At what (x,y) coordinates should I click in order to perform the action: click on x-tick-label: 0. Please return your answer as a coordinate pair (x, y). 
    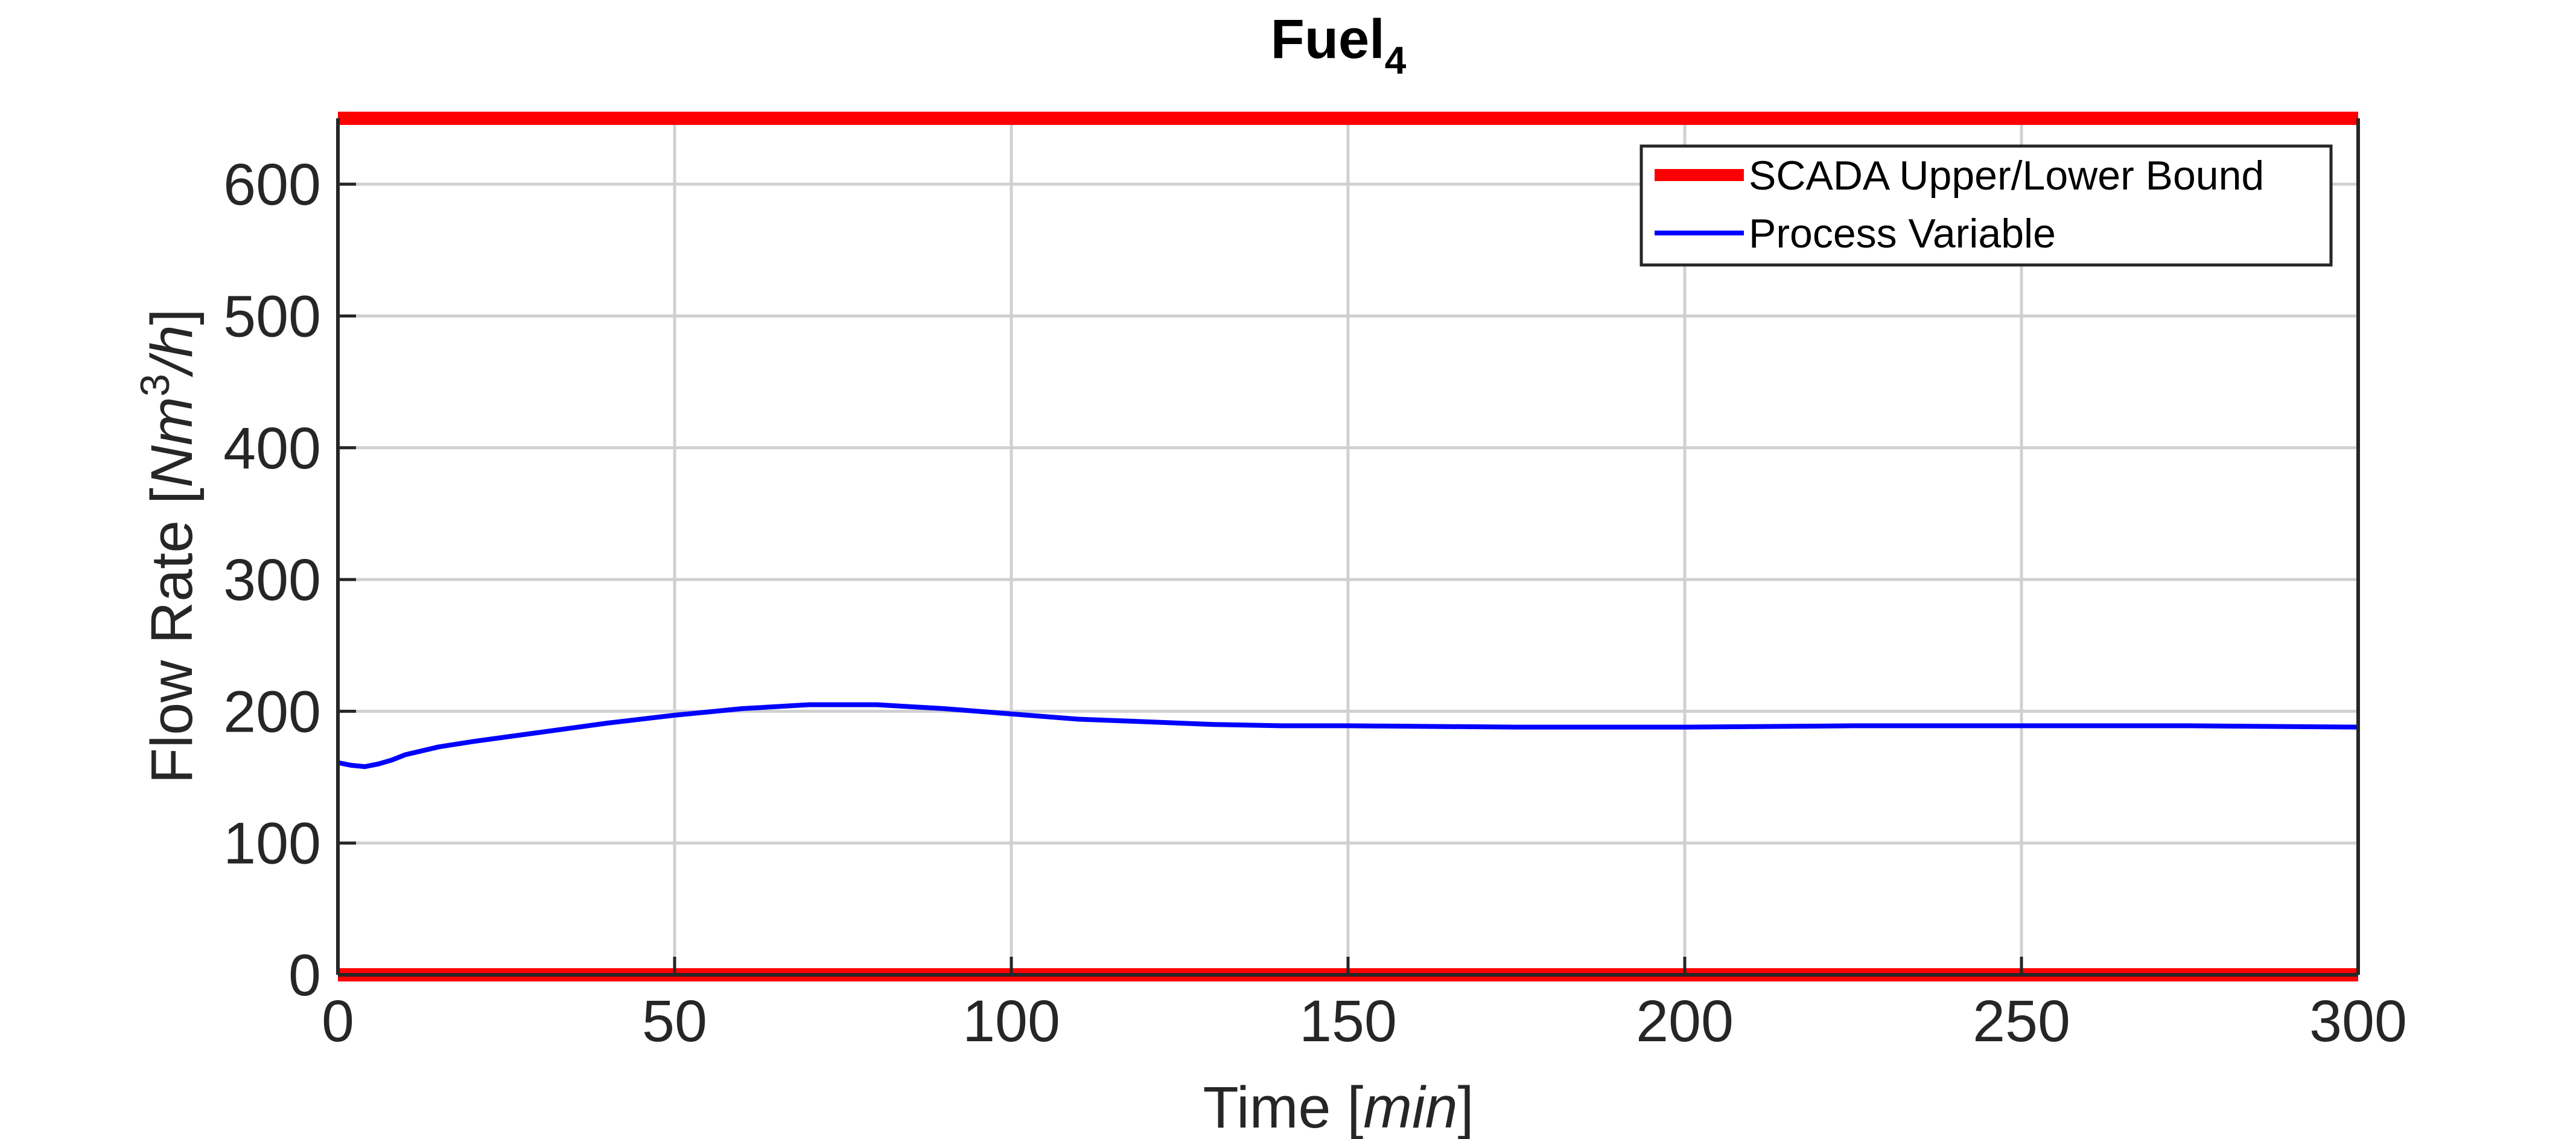
    Looking at the image, I should click on (338, 1021).